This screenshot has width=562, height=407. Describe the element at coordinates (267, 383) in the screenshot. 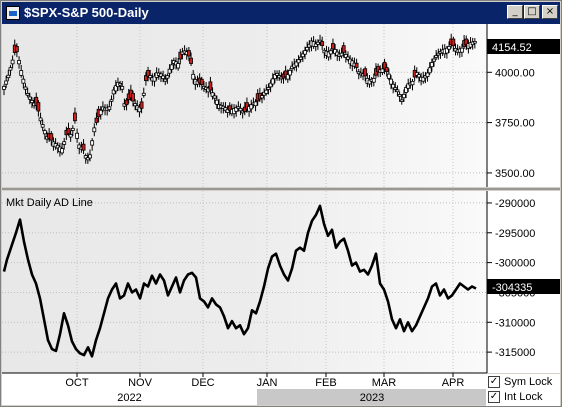

I see `month-tick-label: JAN` at that location.